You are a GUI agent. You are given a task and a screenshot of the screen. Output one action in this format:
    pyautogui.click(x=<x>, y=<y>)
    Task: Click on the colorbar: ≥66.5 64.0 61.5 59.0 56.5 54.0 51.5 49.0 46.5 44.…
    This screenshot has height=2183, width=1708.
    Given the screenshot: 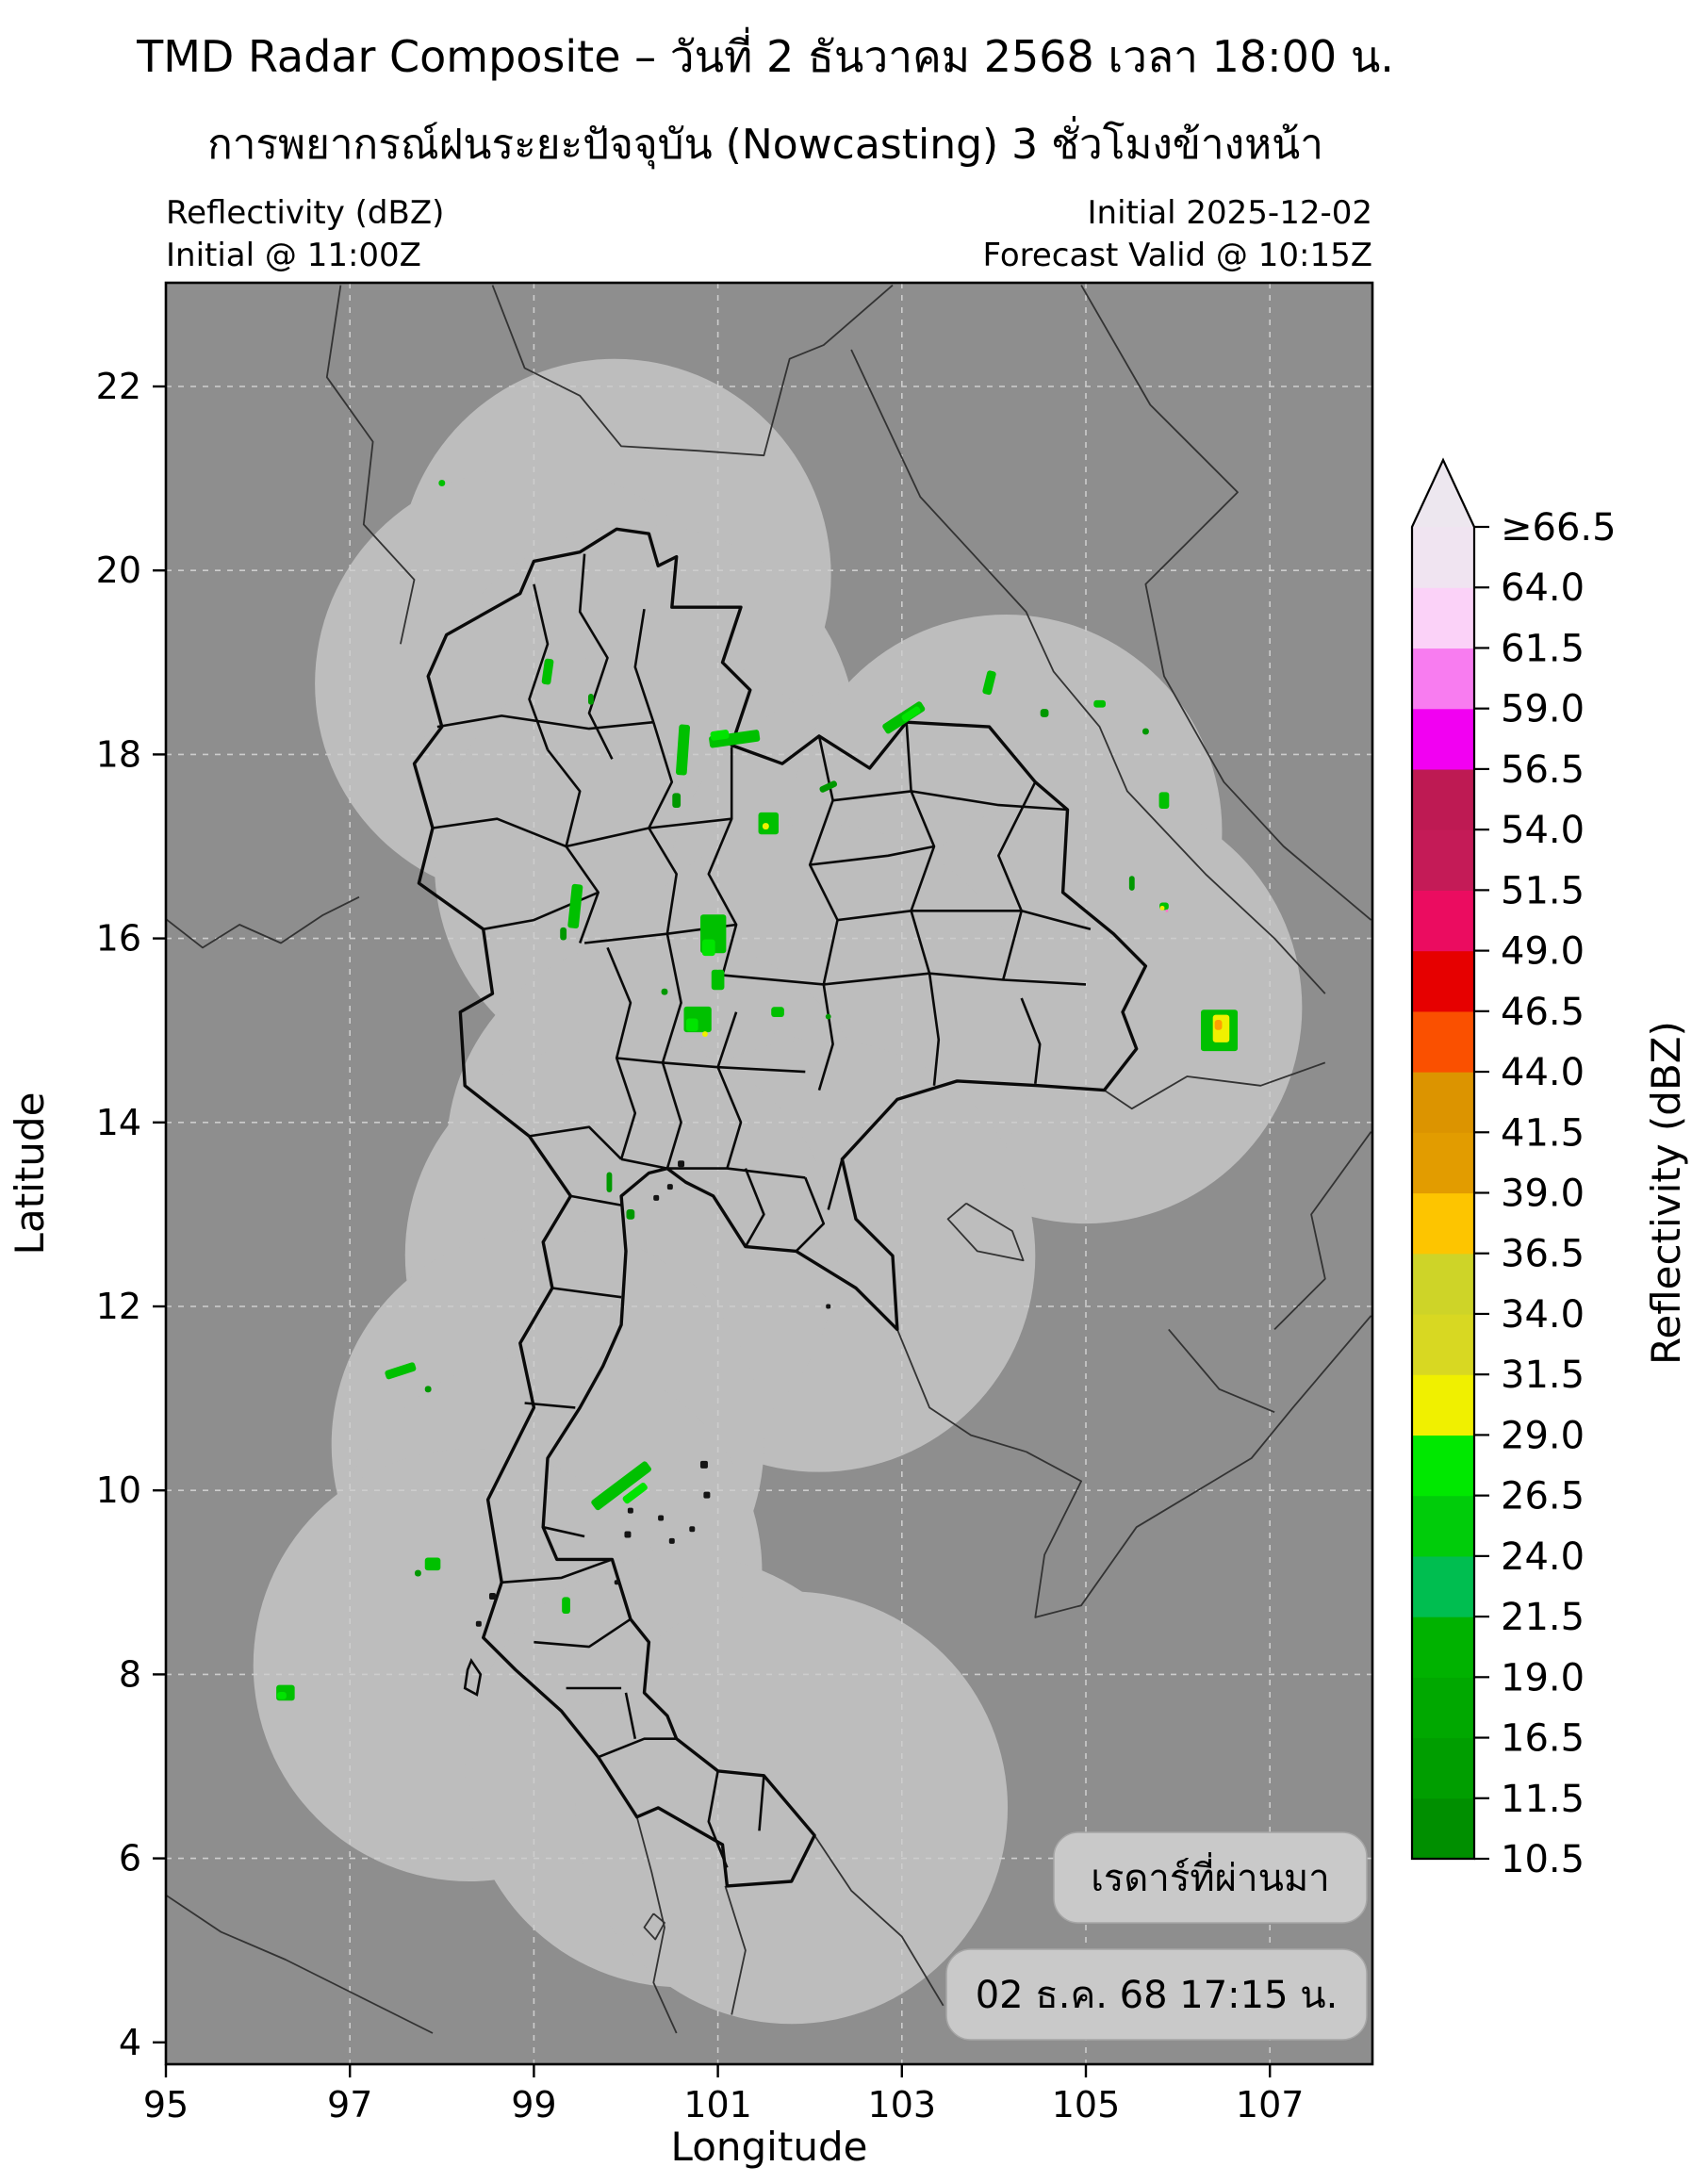 What is the action you would take?
    pyautogui.click(x=1550, y=1169)
    